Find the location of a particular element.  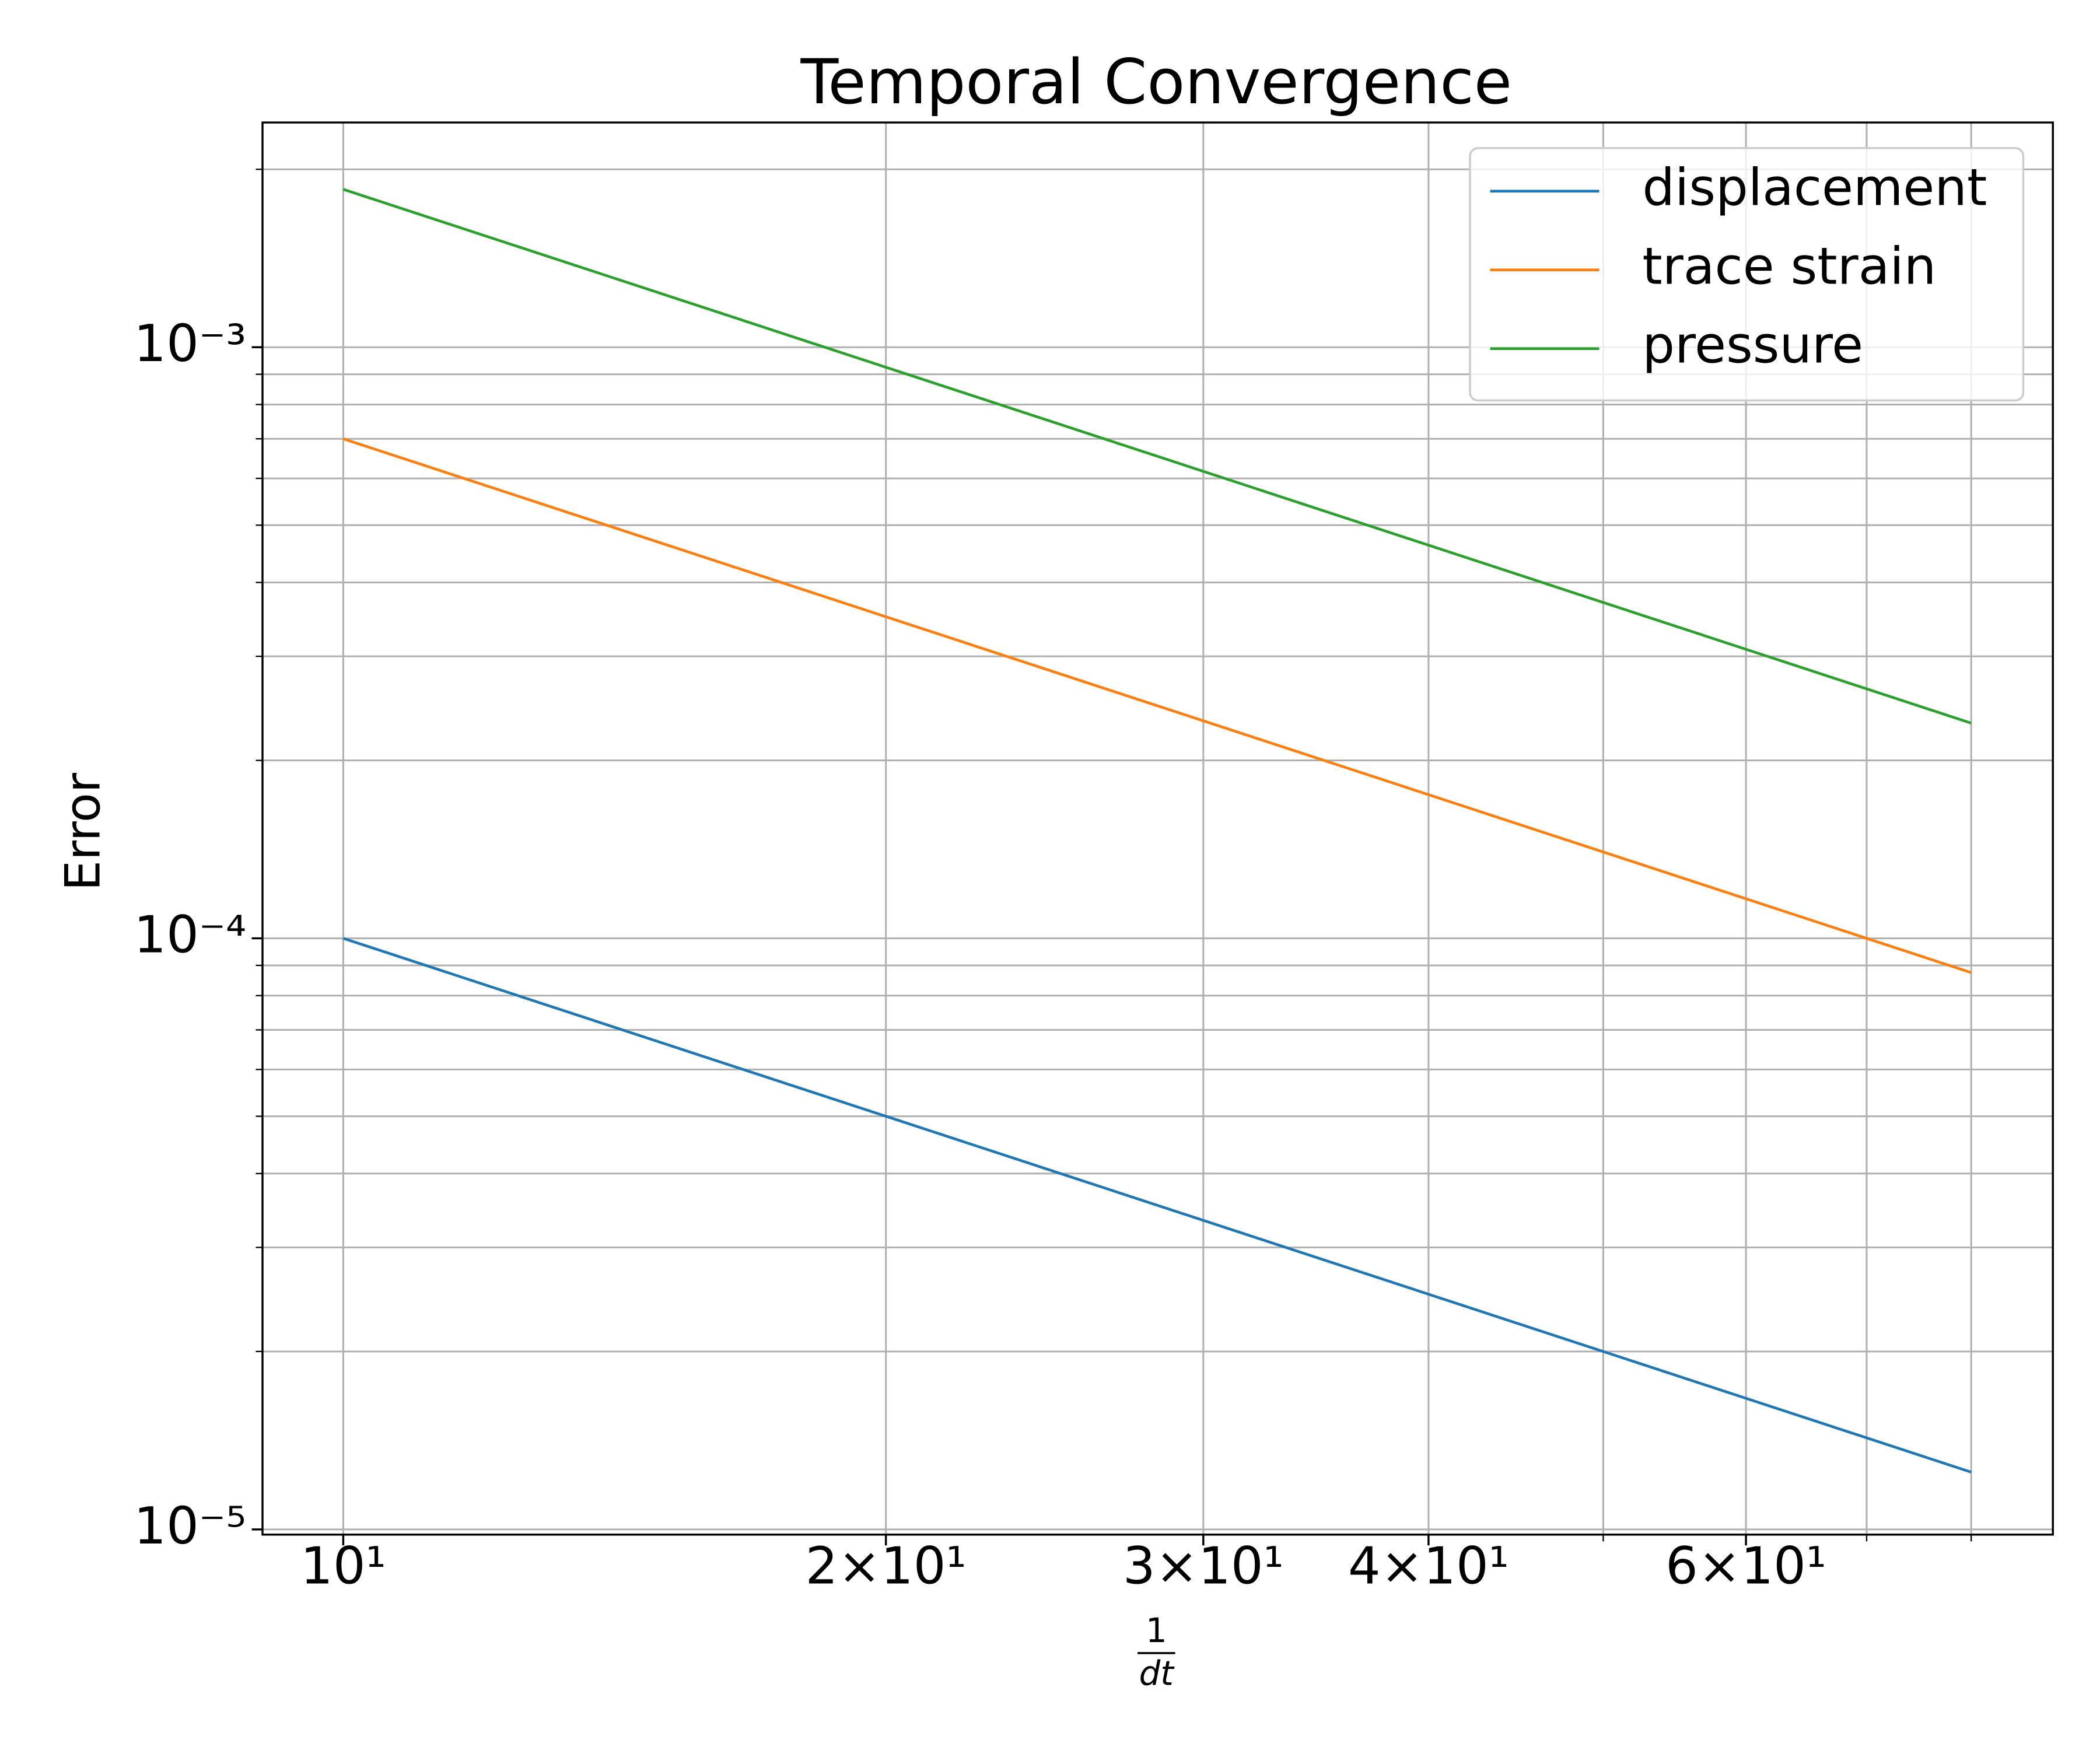

x-tick-label: 2×10¹ is located at coordinates (886, 1566).